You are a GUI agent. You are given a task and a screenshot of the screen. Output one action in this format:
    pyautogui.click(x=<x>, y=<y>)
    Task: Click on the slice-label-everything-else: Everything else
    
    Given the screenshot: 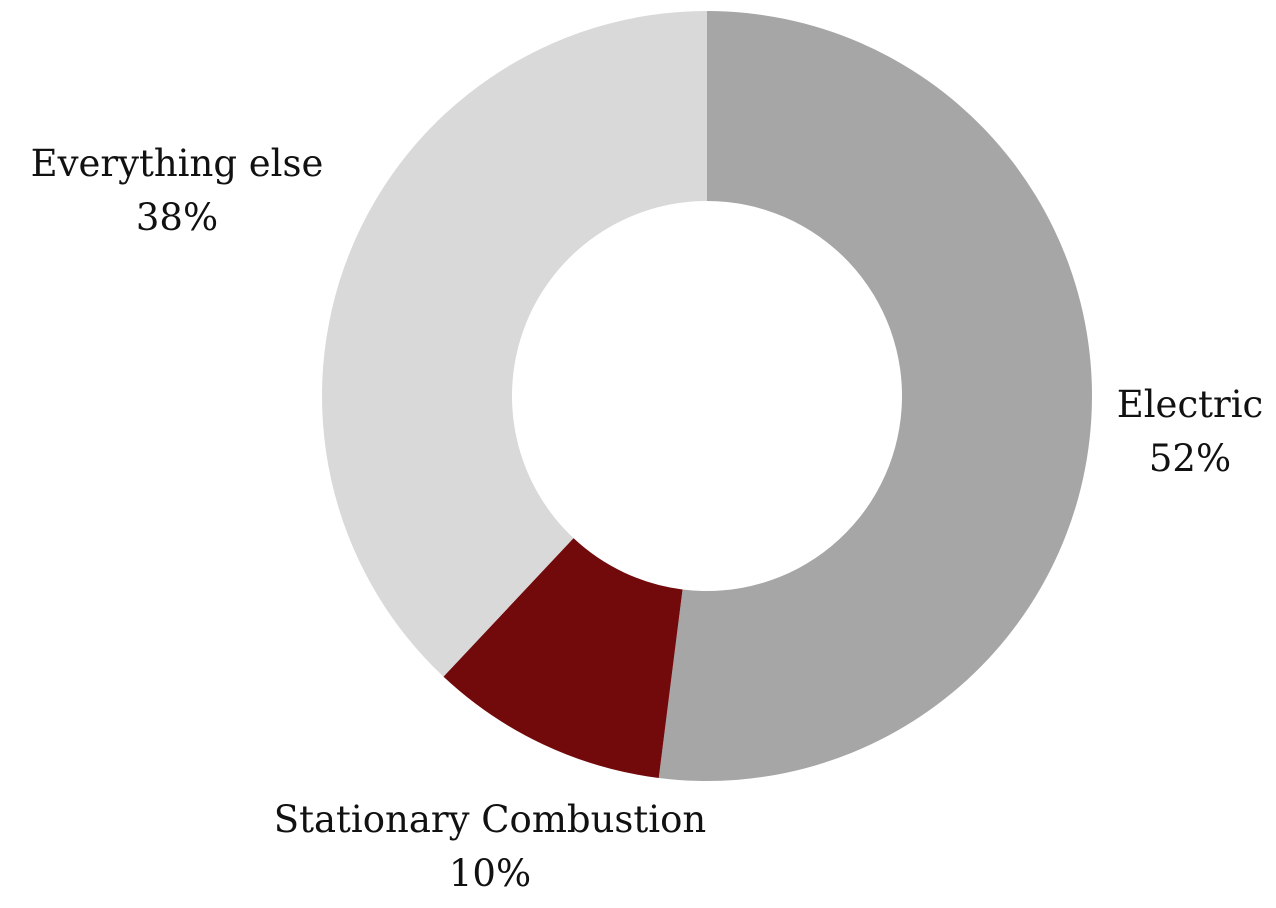 What is the action you would take?
    pyautogui.click(x=177, y=163)
    